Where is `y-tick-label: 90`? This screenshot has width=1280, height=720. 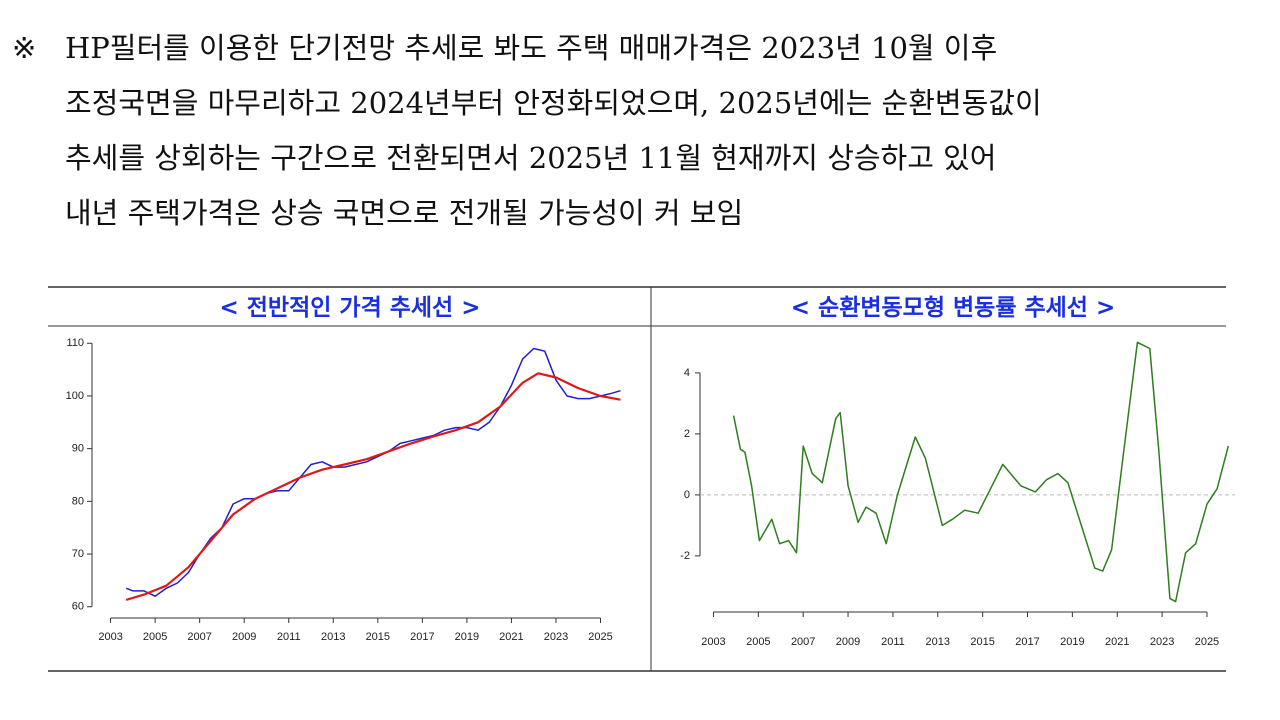
y-tick-label: 90 is located at coordinates (78, 449).